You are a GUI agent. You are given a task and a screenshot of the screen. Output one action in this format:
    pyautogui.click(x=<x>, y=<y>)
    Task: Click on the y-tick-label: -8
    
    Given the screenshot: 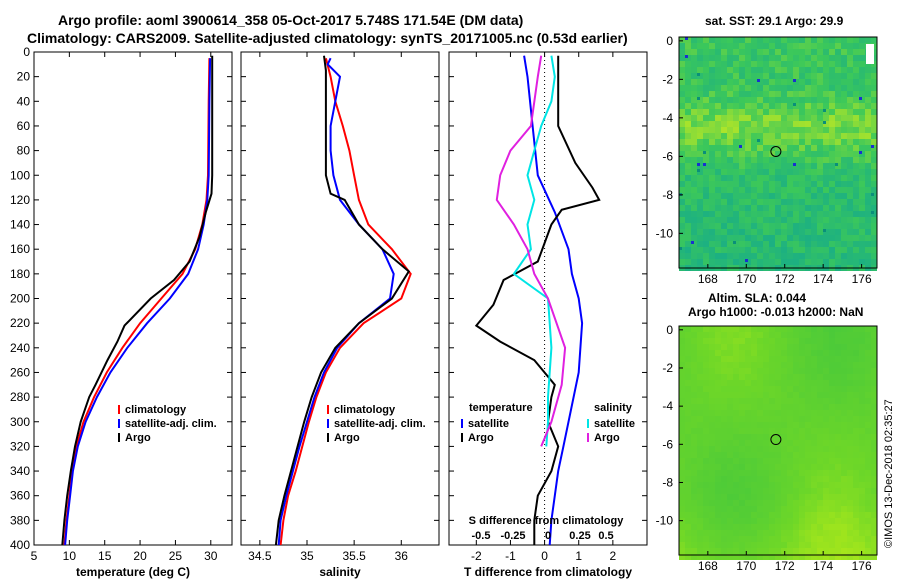 What is the action you would take?
    pyautogui.click(x=667, y=195)
    